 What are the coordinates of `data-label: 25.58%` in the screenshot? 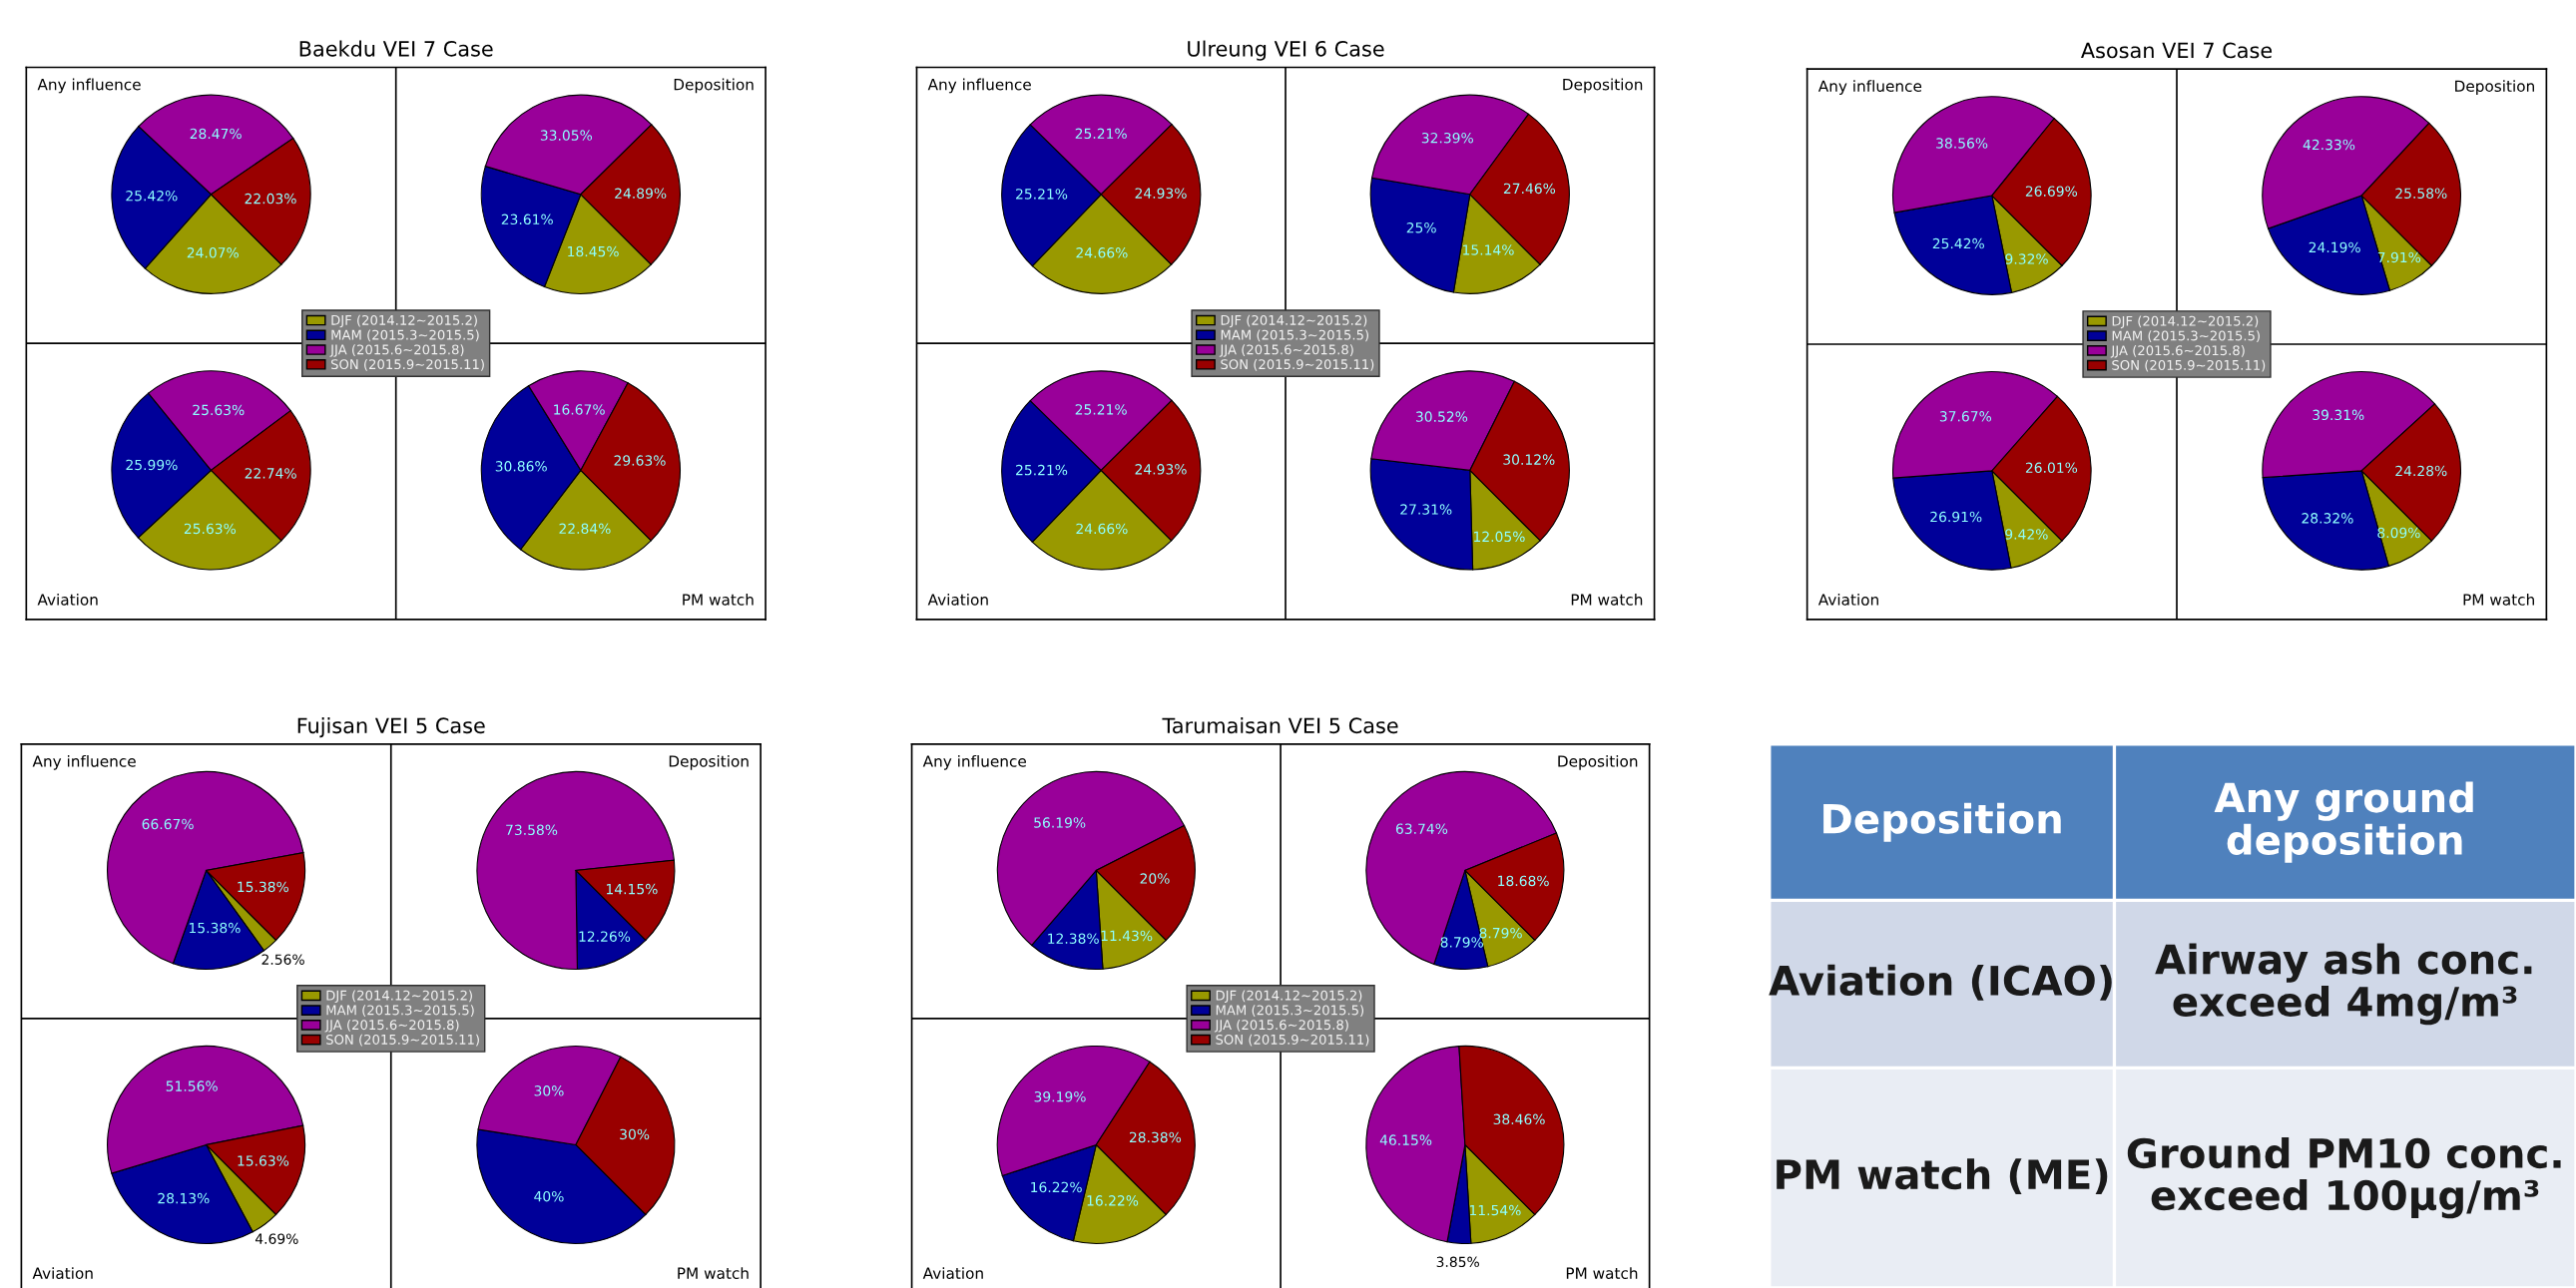 It's located at (2421, 193).